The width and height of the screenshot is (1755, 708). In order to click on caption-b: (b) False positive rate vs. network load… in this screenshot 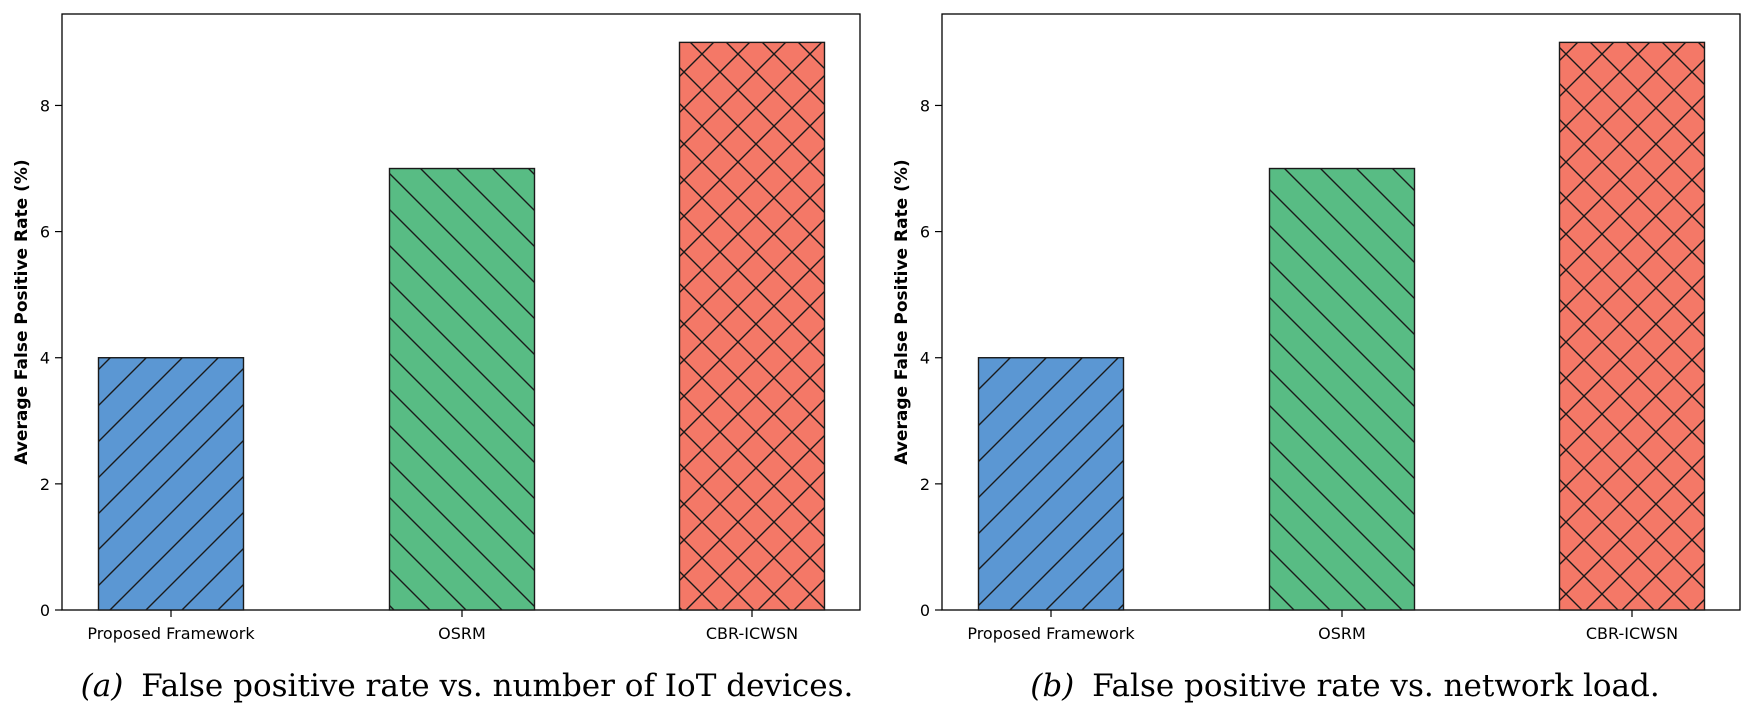, I will do `click(1345, 686)`.